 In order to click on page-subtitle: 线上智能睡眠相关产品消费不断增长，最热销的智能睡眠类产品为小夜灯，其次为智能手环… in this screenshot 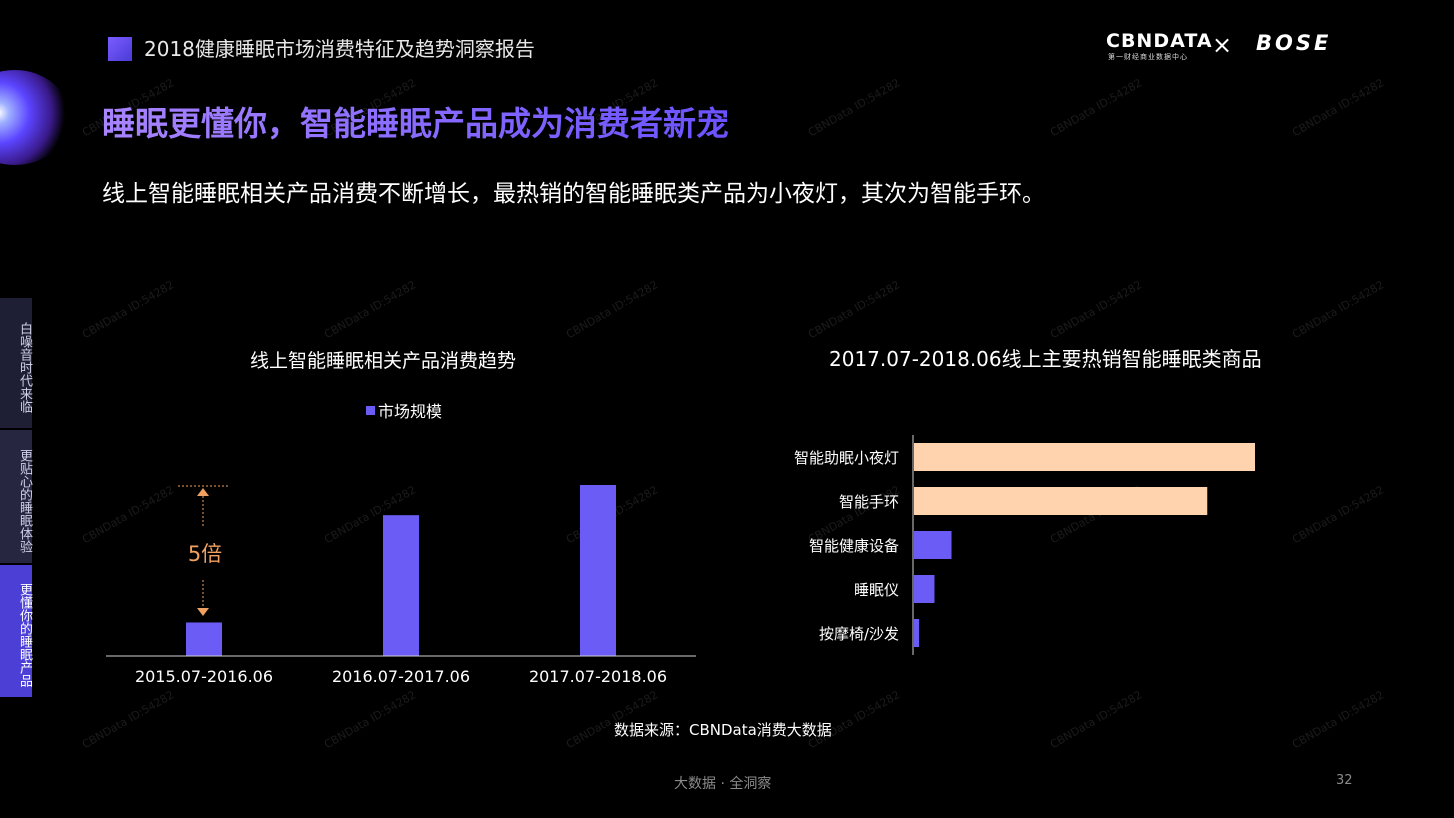, I will do `click(573, 194)`.